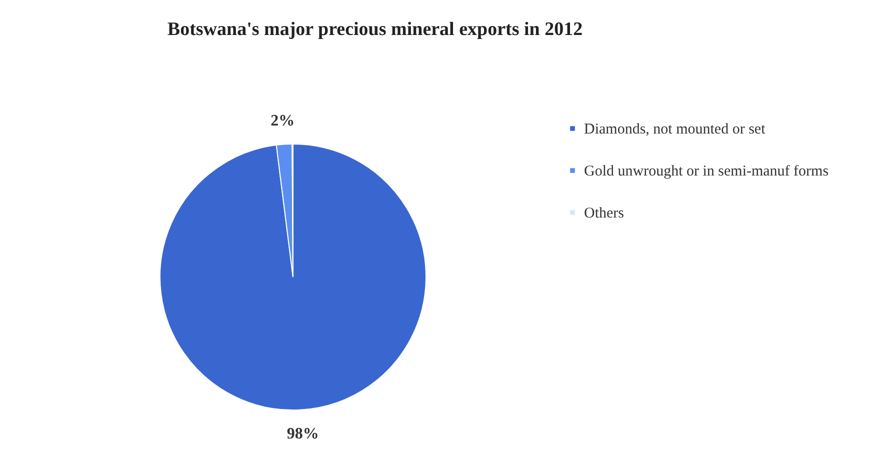 Image resolution: width=882 pixels, height=453 pixels. I want to click on legend-label: Gold unwrought or in semi-manuf forms, so click(706, 172).